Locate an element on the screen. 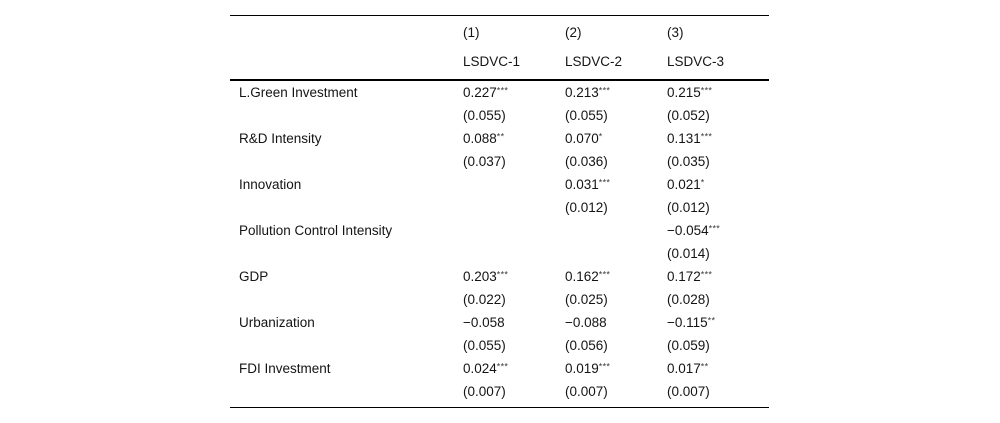 The width and height of the screenshot is (1000, 423). row-label: R&D Intensity is located at coordinates (280, 138).